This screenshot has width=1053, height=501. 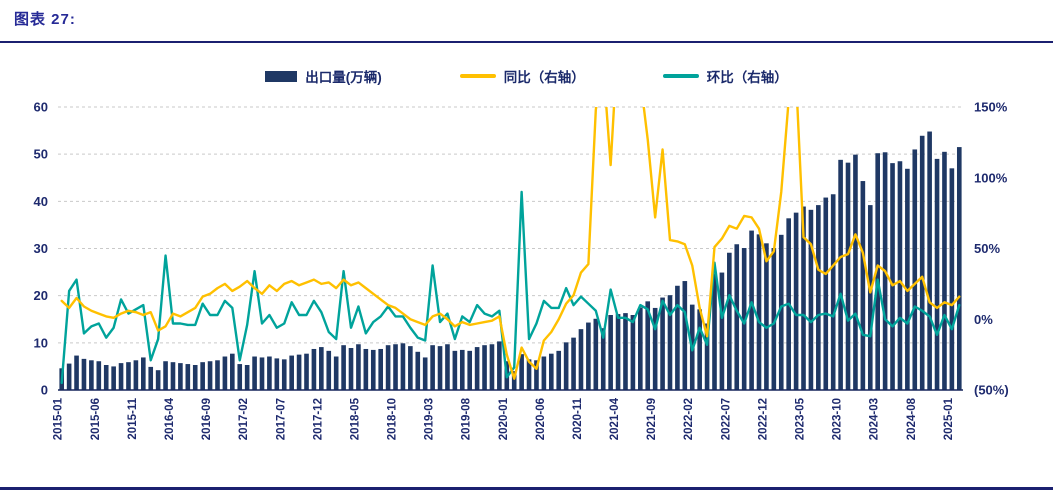 I want to click on y-right-tick-label: 50%, so click(x=987, y=248).